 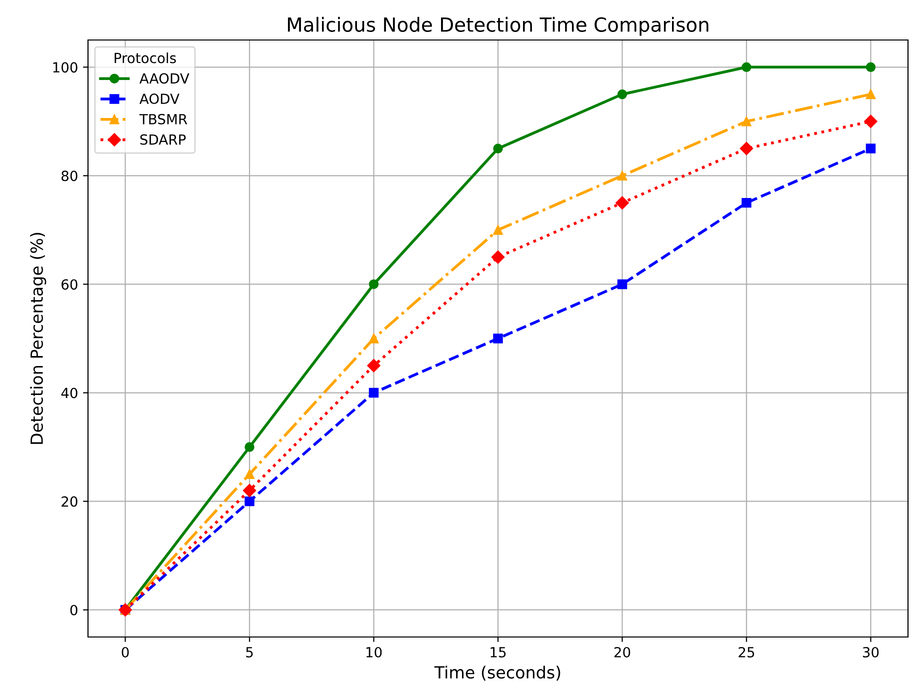 I want to click on legend-label: SDARP, so click(x=163, y=139).